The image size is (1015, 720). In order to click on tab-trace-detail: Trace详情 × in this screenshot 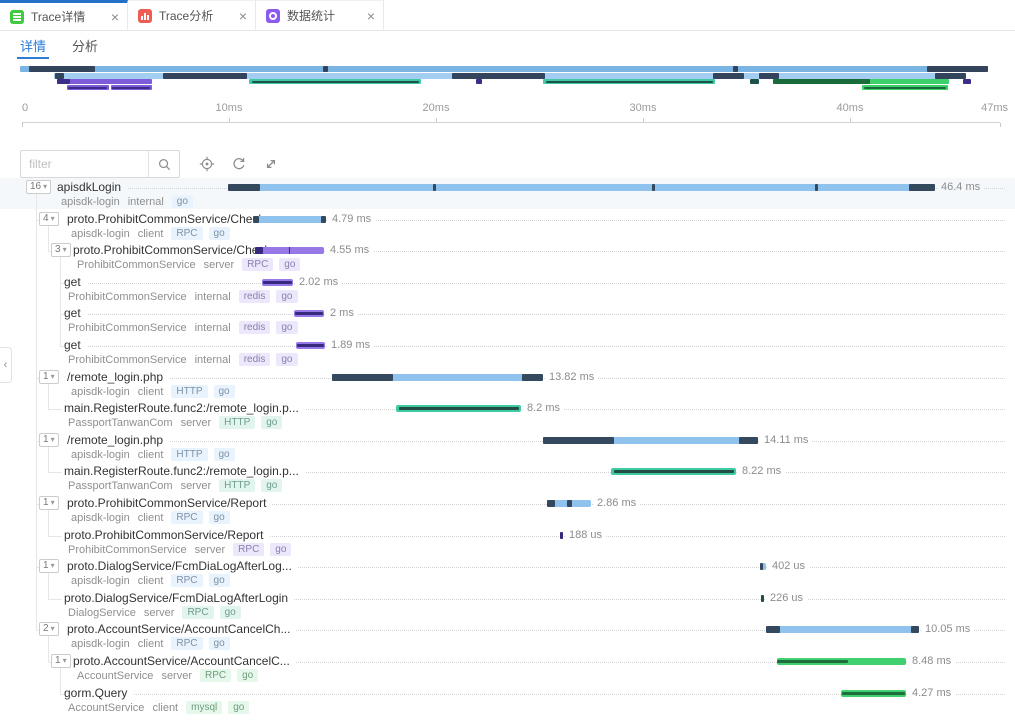, I will do `click(64, 15)`.